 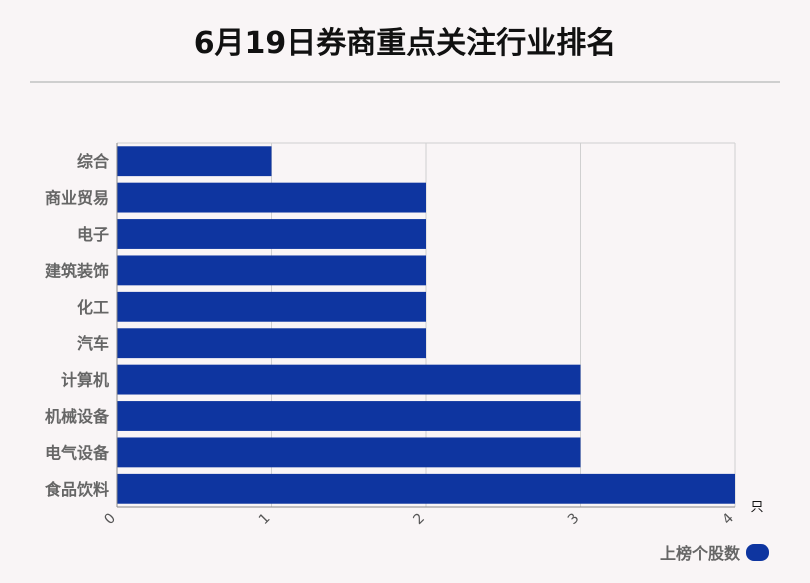 What do you see at coordinates (93, 161) in the screenshot?
I see `category-label-0: 综合` at bounding box center [93, 161].